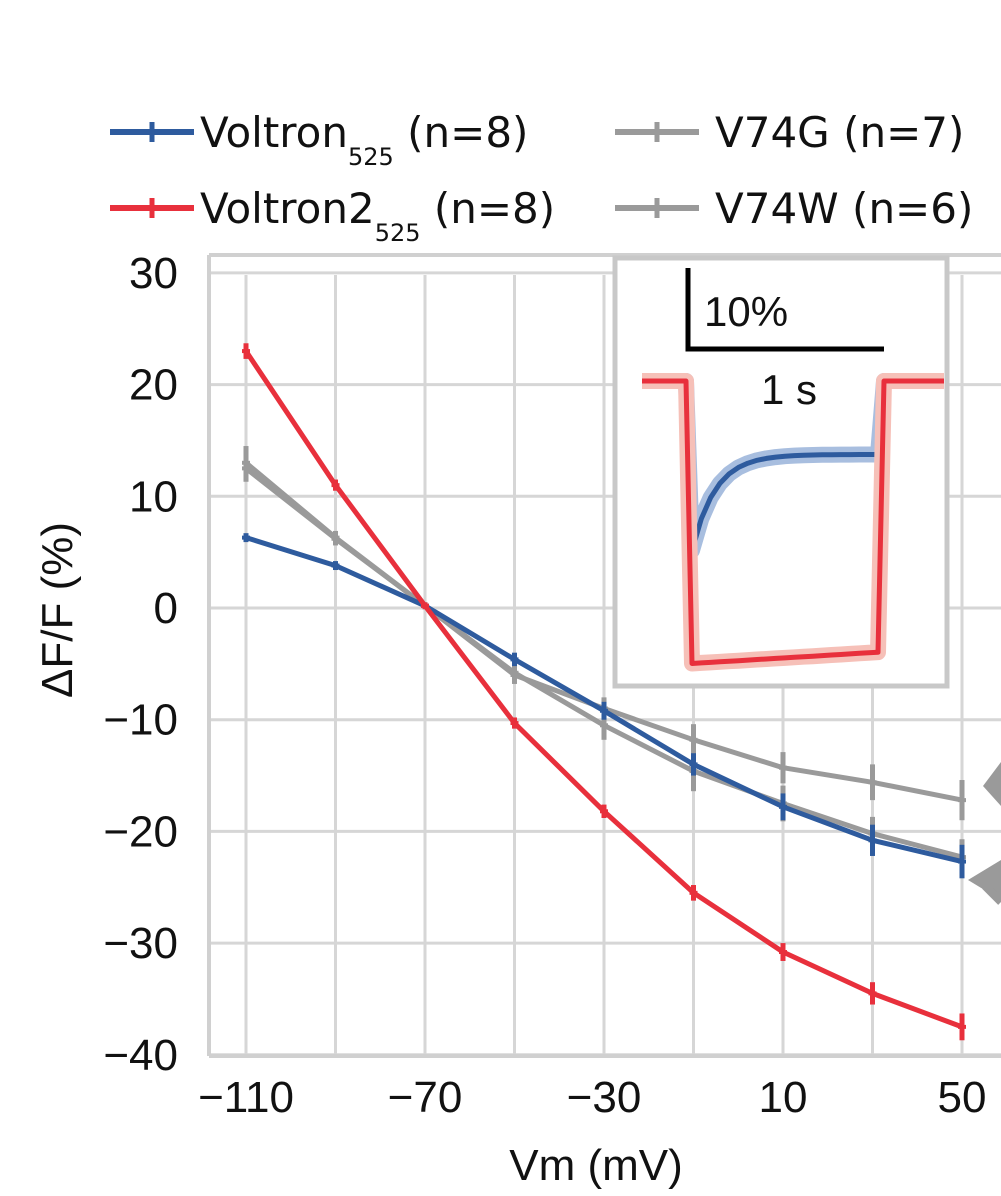  Describe the element at coordinates (140, 664) in the screenshot. I see `y-tick-labels: 30 20 10 0 −10 −20 −30 −40` at that location.